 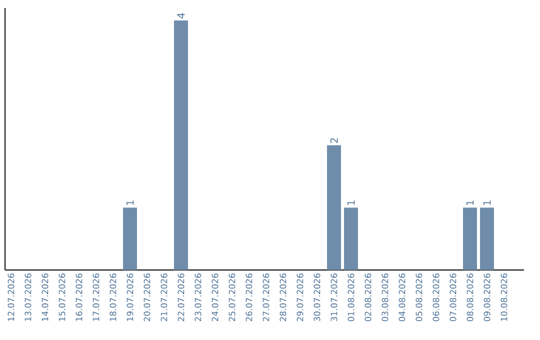 What do you see at coordinates (215, 297) in the screenshot?
I see `x-tick-label: 24.07.2026` at bounding box center [215, 297].